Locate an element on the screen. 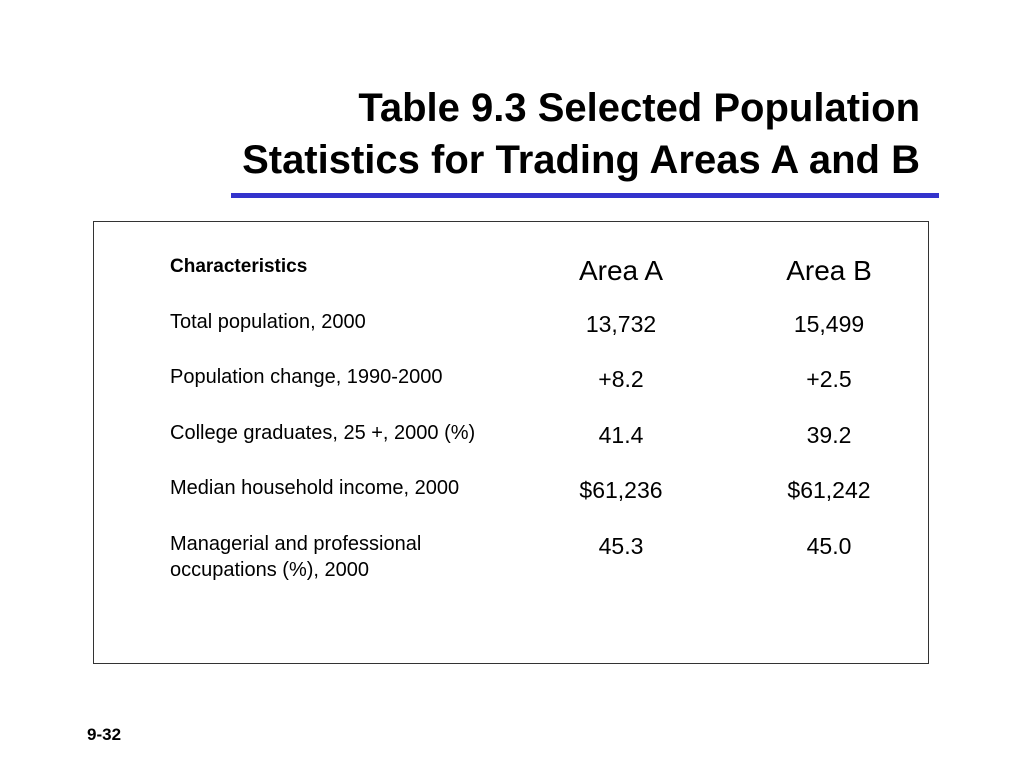 This screenshot has height=768, width=1024. slide-title-line-2: Statistics for Trading Areas A and B is located at coordinates (581, 160).